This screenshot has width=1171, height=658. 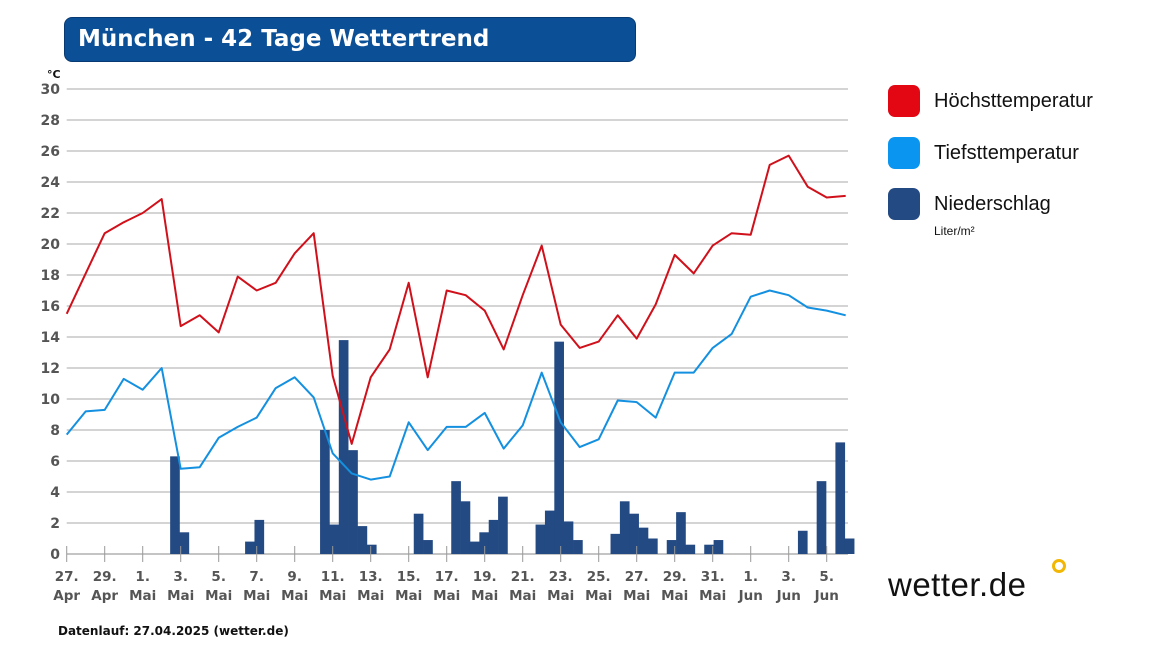 What do you see at coordinates (1006, 152) in the screenshot?
I see `legend-label: Tiefsttemperatur` at bounding box center [1006, 152].